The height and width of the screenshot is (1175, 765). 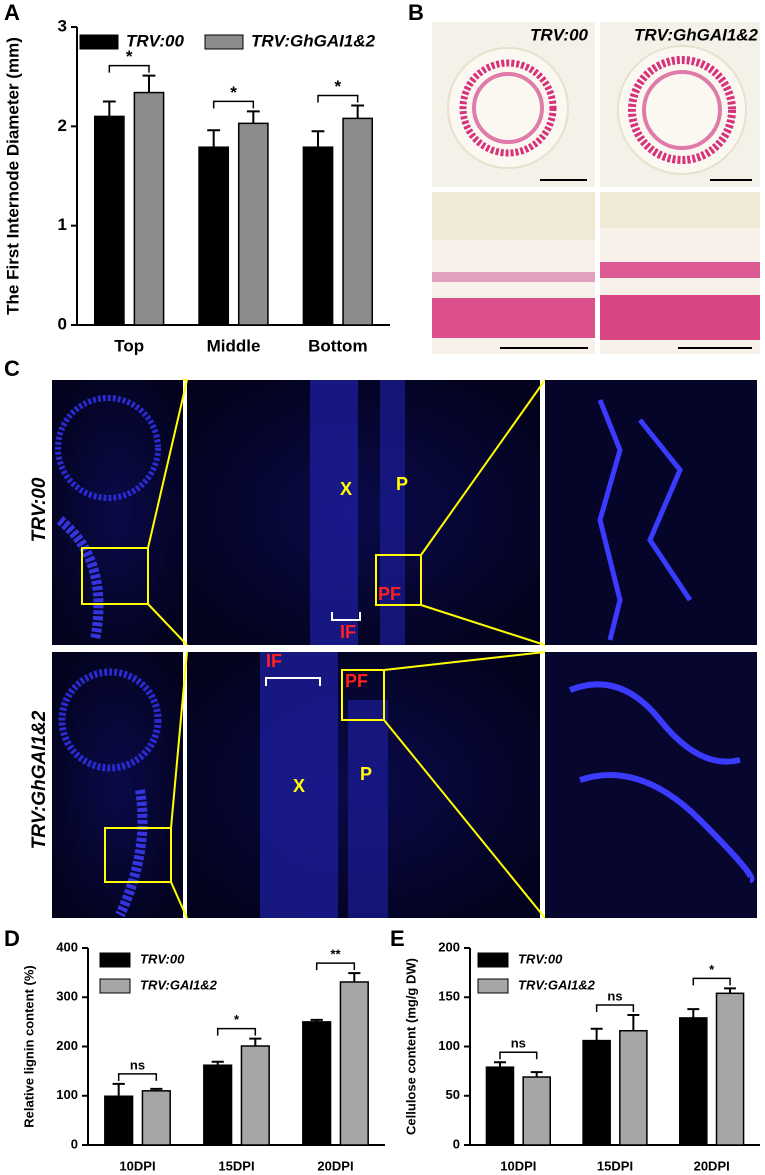 What do you see at coordinates (337, 345) in the screenshot?
I see `x-tick-label: Bottom` at bounding box center [337, 345].